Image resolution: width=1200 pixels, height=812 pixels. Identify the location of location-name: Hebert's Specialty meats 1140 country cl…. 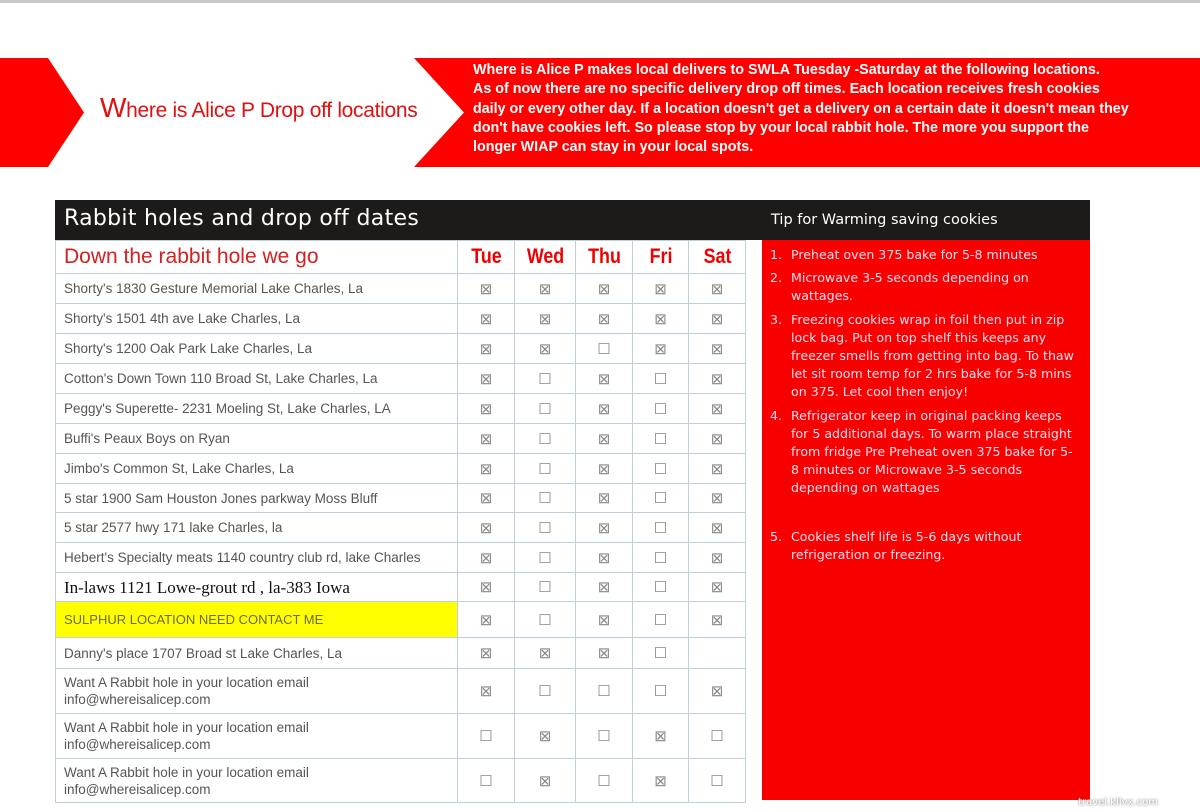
(256, 557).